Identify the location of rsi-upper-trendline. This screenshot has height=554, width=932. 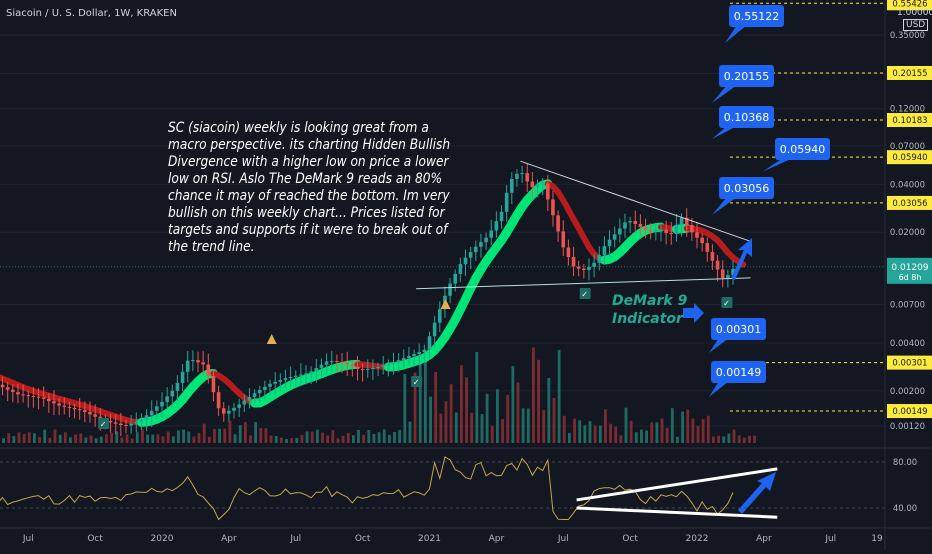
(677, 484).